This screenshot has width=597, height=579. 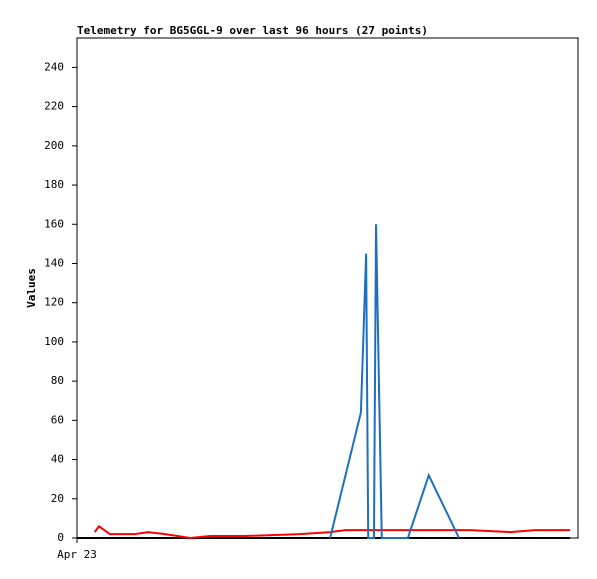 What do you see at coordinates (57, 419) in the screenshot?
I see `y-tick-label: 60` at bounding box center [57, 419].